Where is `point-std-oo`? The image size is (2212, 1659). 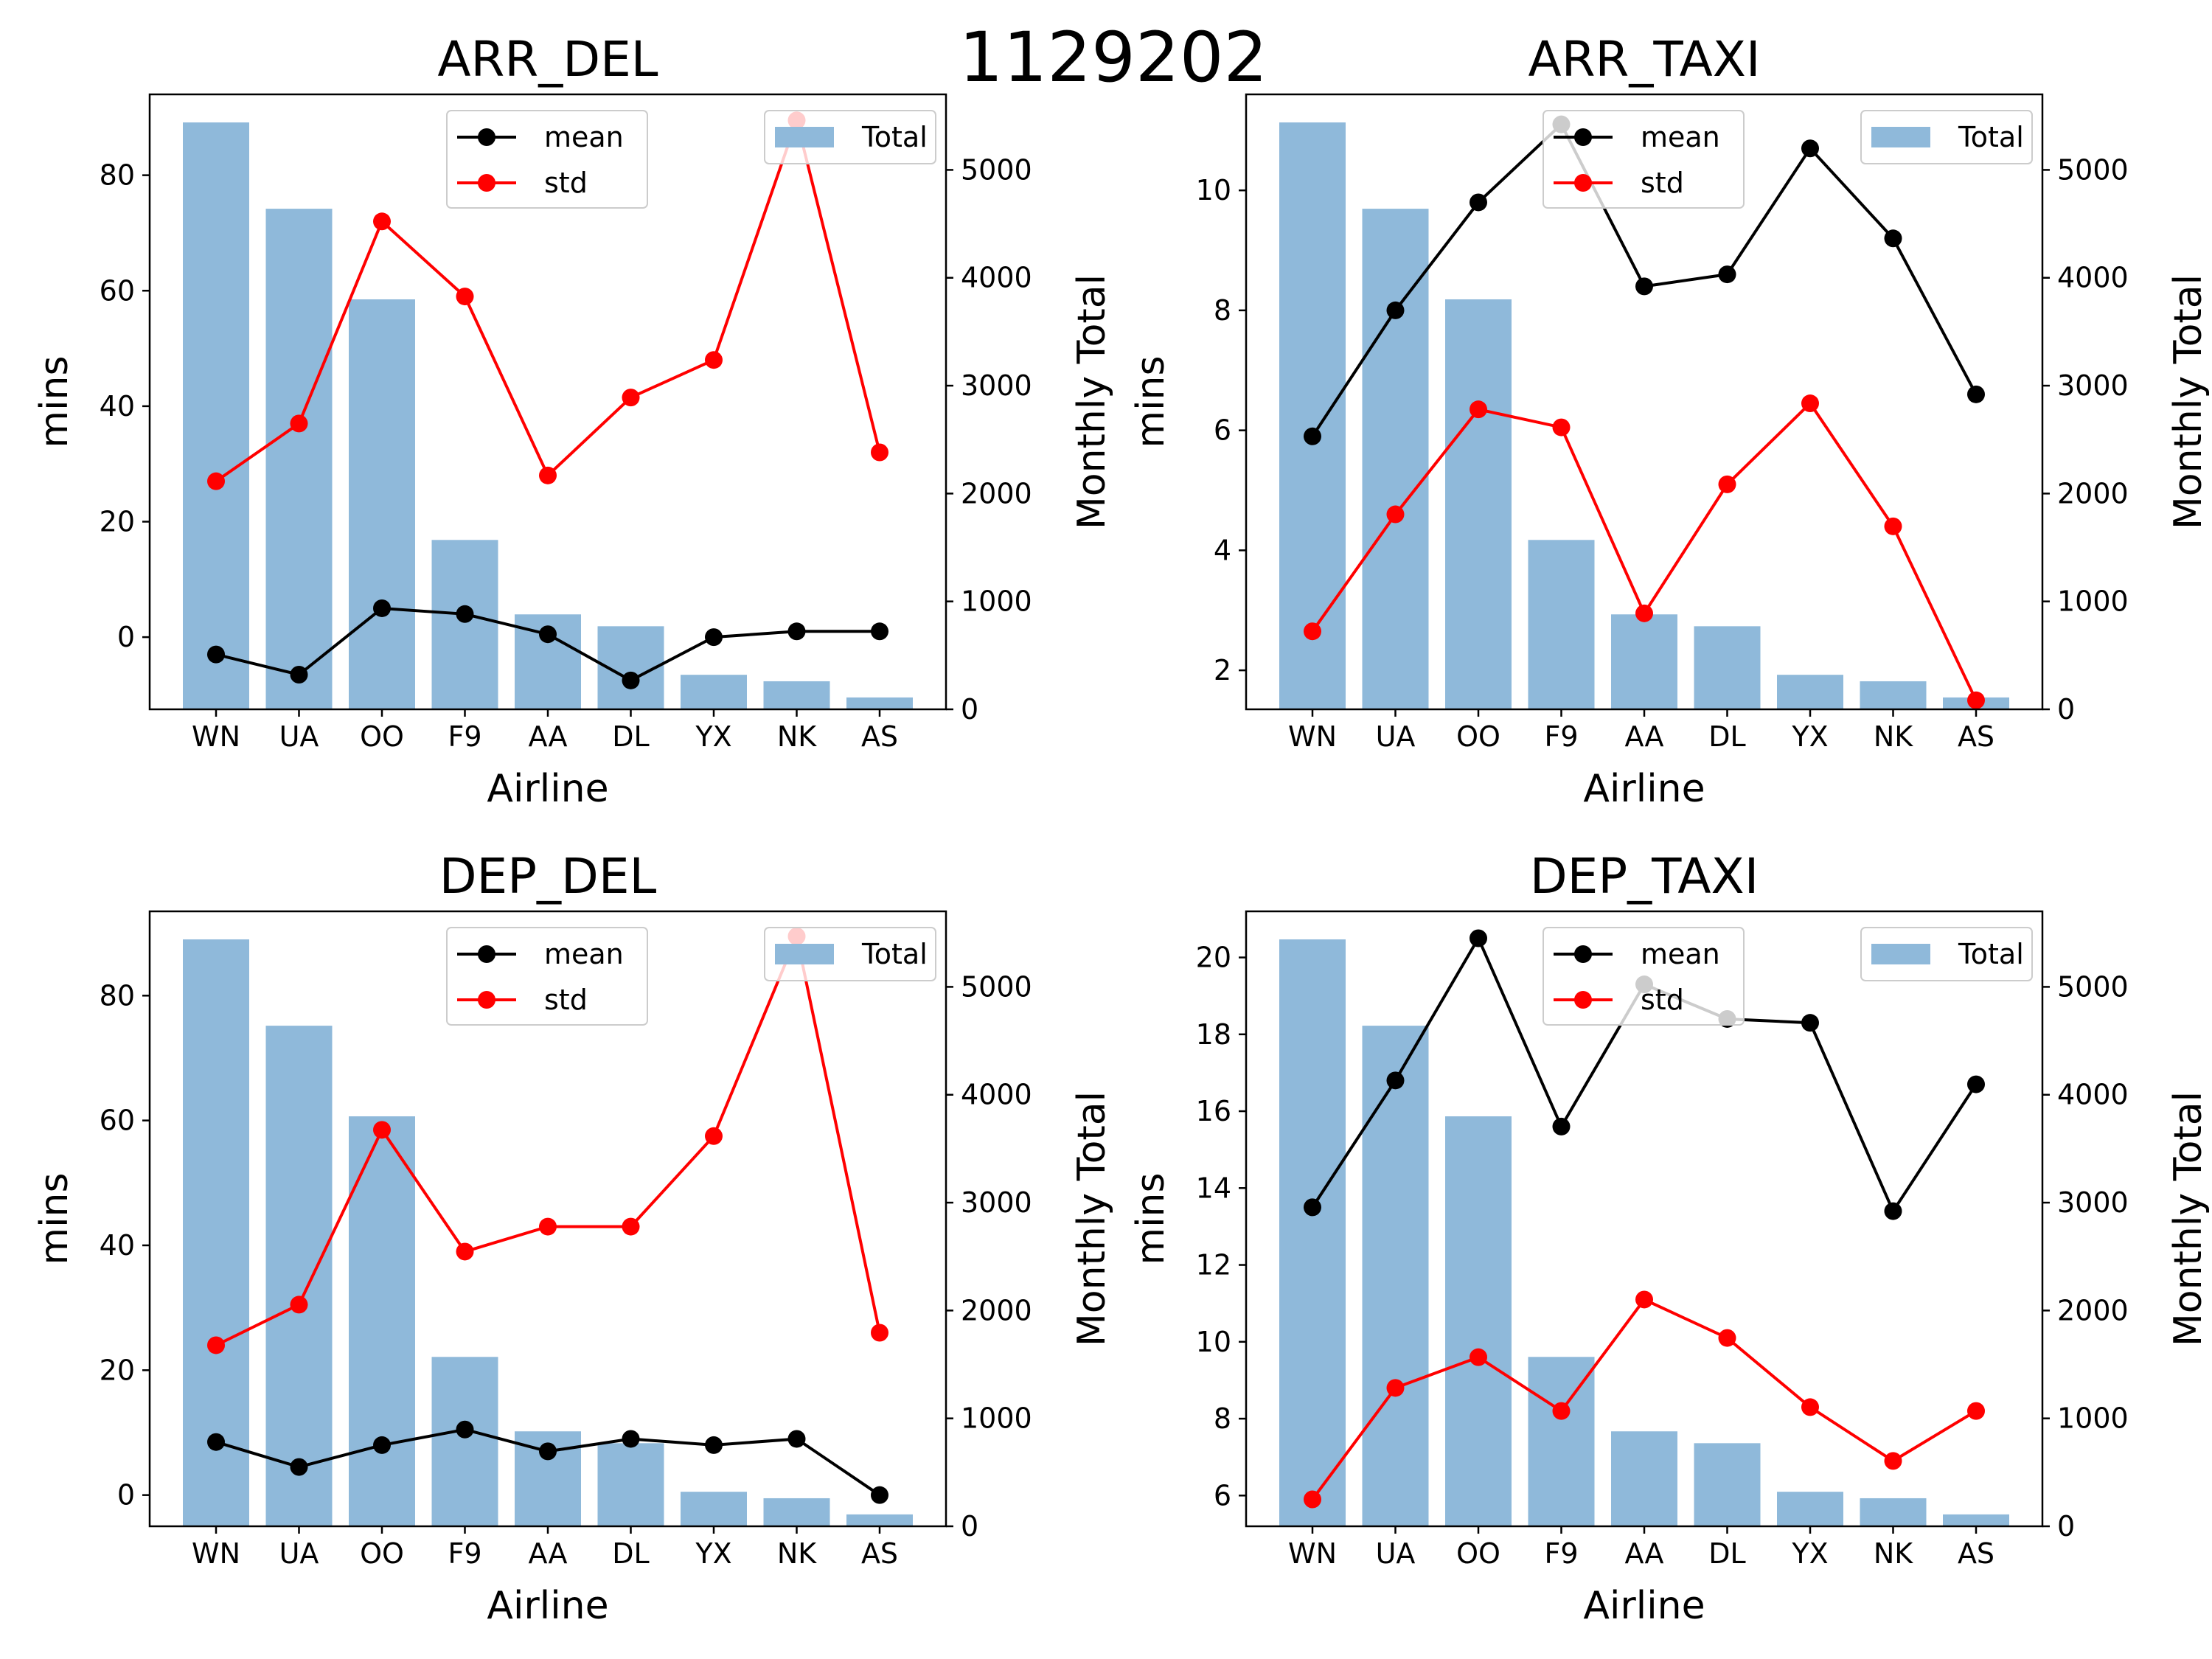
point-std-oo is located at coordinates (1478, 409).